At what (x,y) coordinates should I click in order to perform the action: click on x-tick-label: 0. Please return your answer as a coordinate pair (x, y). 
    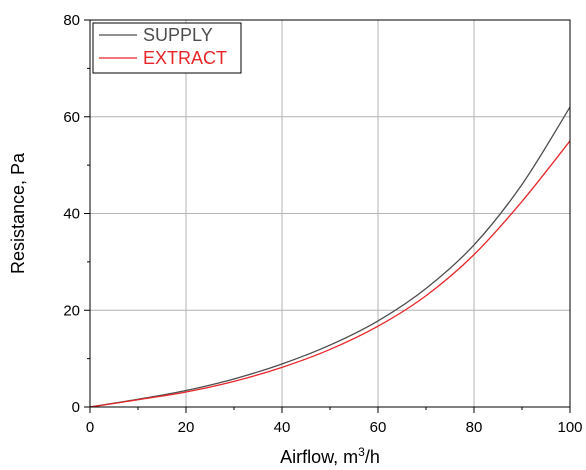
    Looking at the image, I should click on (90, 427).